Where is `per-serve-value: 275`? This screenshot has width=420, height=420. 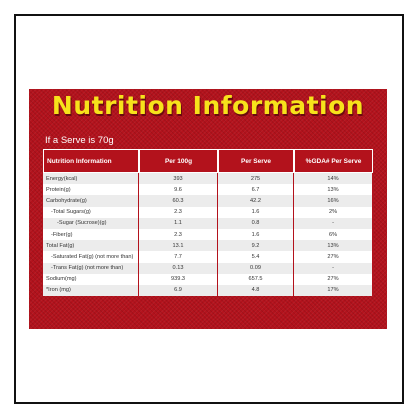
per-serve-value: 275 is located at coordinates (256, 179).